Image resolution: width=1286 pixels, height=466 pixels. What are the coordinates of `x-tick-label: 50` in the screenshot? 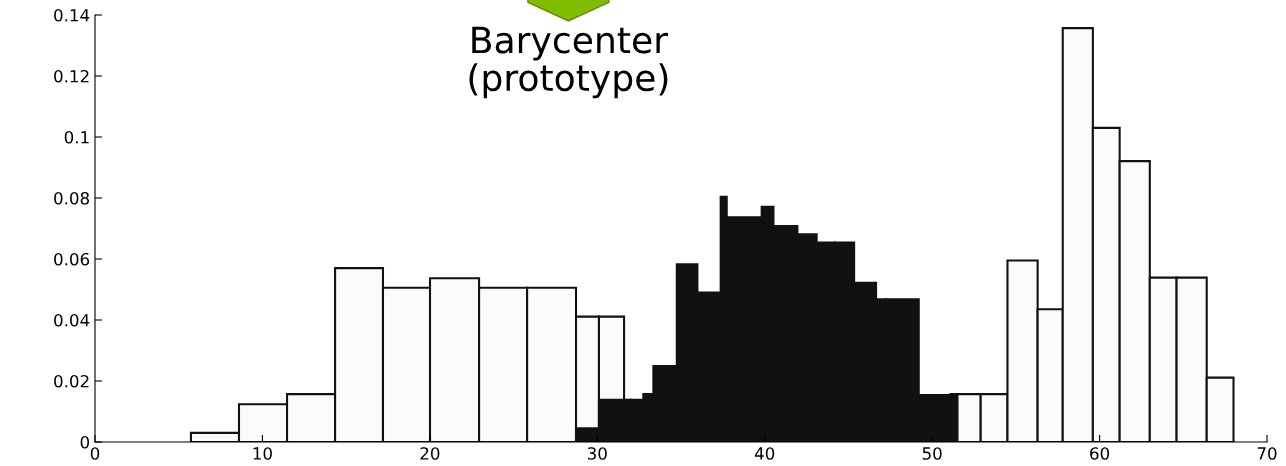 It's located at (932, 453).